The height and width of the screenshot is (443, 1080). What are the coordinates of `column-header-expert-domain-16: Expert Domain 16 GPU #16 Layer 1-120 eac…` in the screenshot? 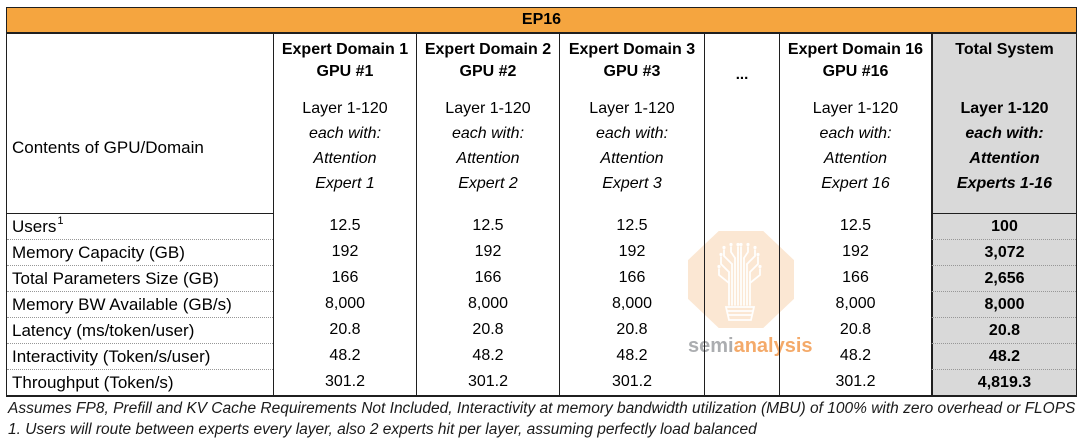 It's located at (855, 123).